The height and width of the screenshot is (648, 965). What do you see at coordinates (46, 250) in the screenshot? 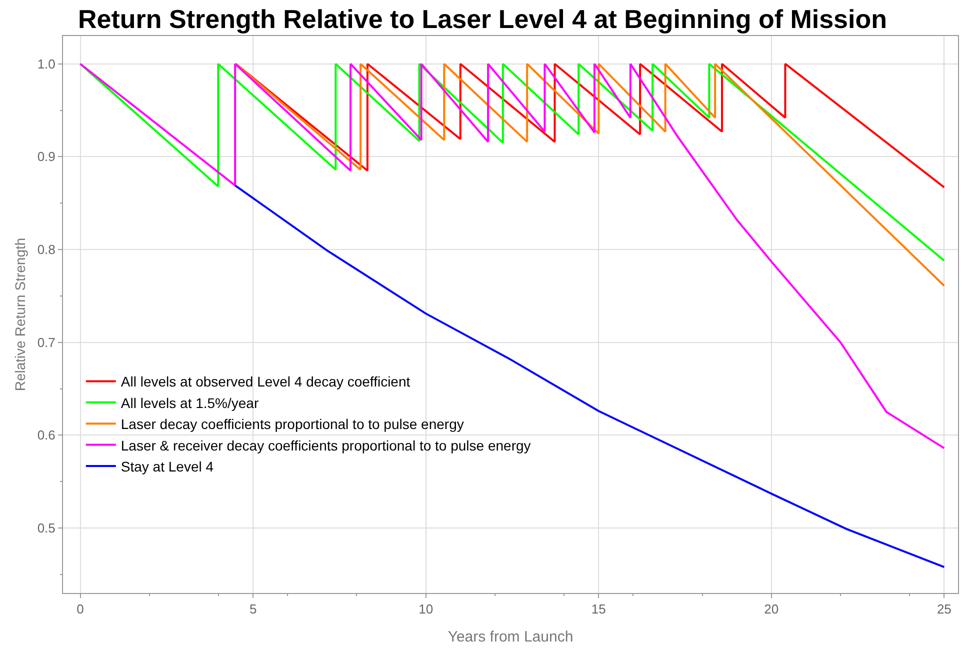
I see `y-tick-label: 0.8` at bounding box center [46, 250].